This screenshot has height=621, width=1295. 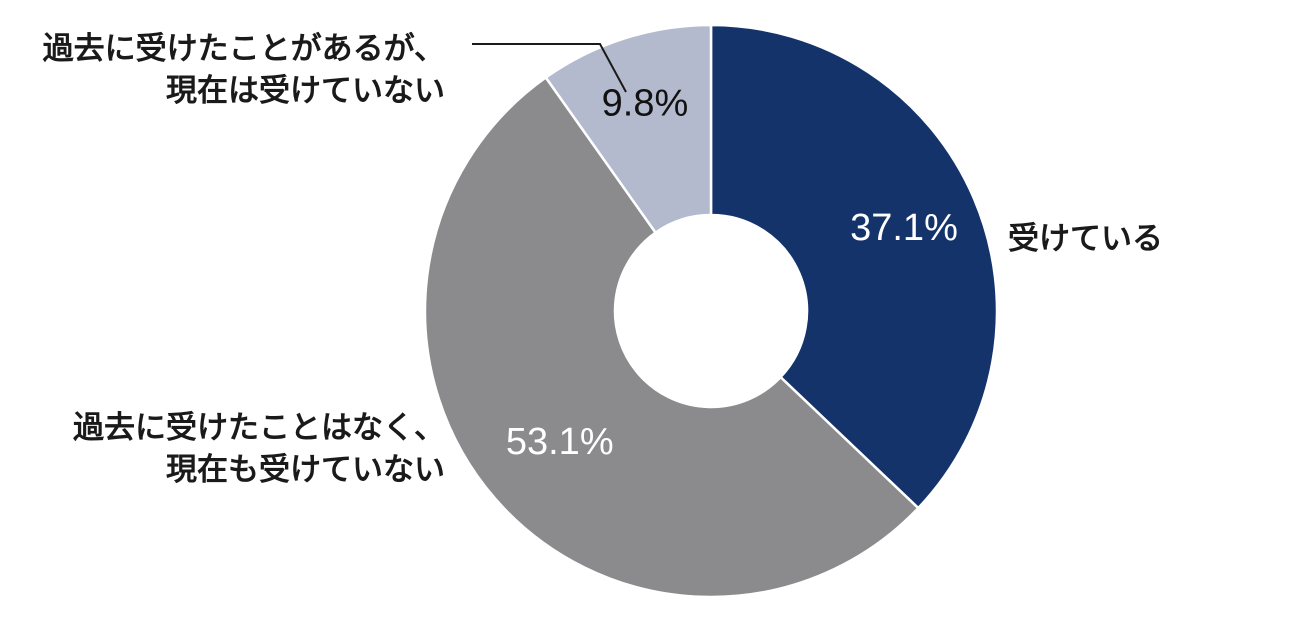 I want to click on category-label-line: 現在も受けていない, so click(x=305, y=470).